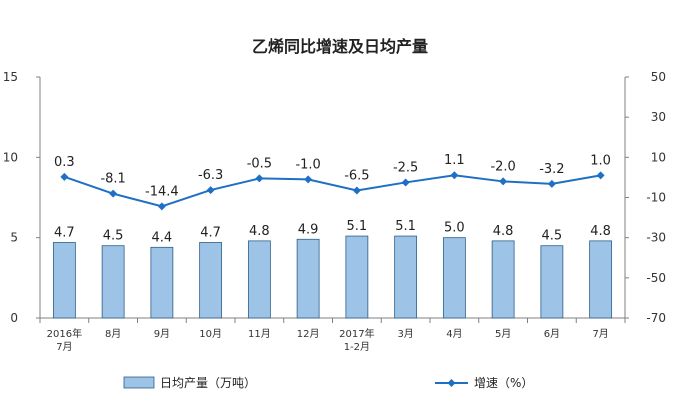 The image size is (680, 403). I want to click on right-axis-tick-label: 10, so click(658, 157).